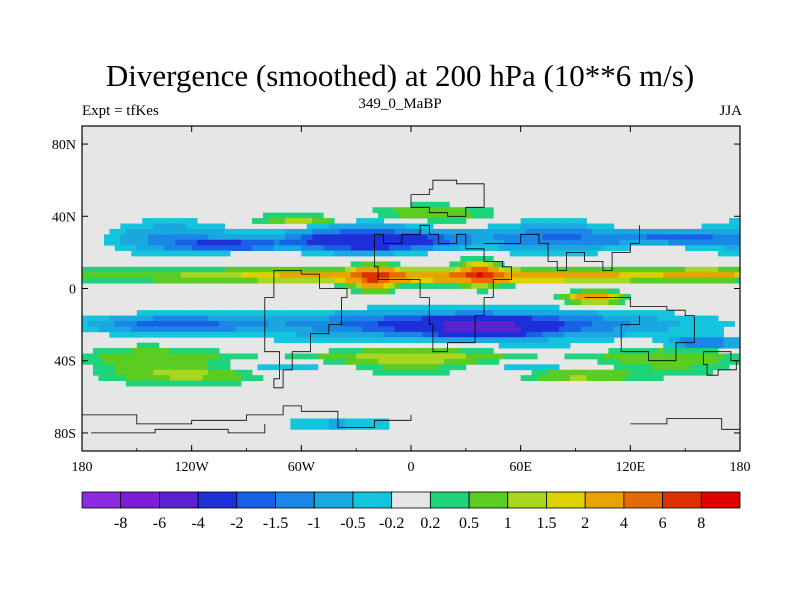  I want to click on colorbar-label: 1, so click(508, 523).